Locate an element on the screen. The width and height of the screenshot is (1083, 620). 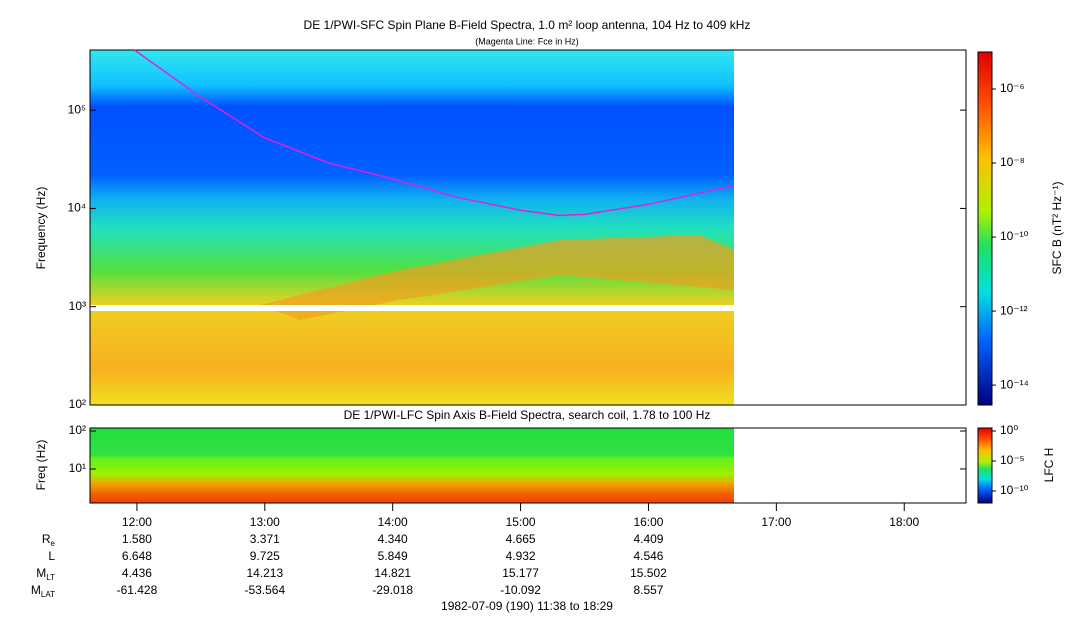
ephemeris-value: 4.932 is located at coordinates (521, 556).